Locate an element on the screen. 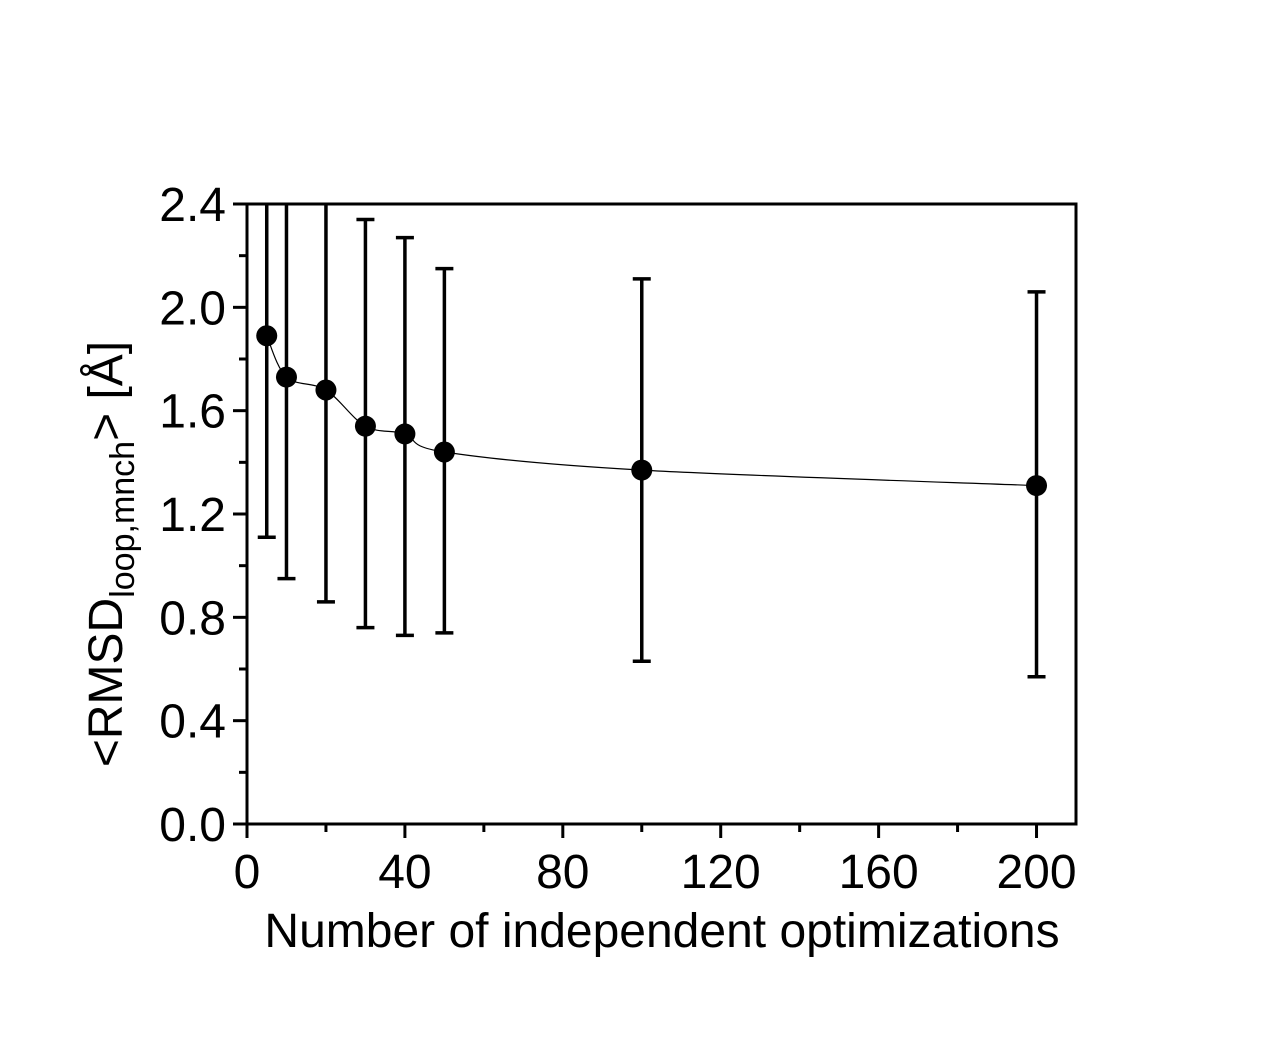 This screenshot has height=1037, width=1275. fit-curve is located at coordinates (651, 411).